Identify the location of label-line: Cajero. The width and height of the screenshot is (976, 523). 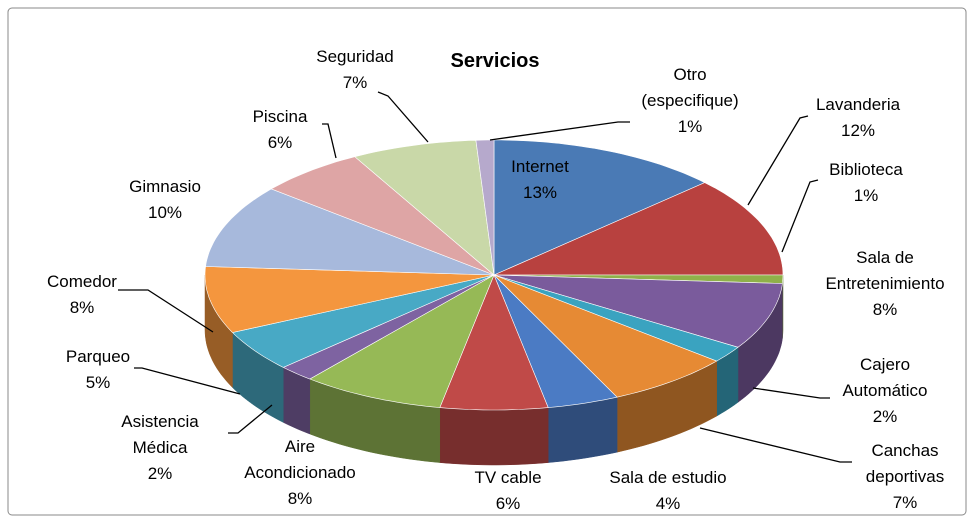
(885, 364).